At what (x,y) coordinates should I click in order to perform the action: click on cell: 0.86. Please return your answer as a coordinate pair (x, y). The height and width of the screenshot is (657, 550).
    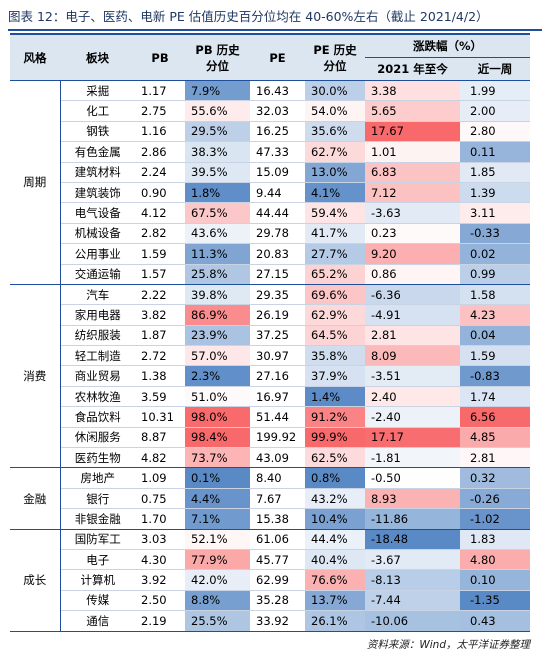
    Looking at the image, I should click on (412, 274).